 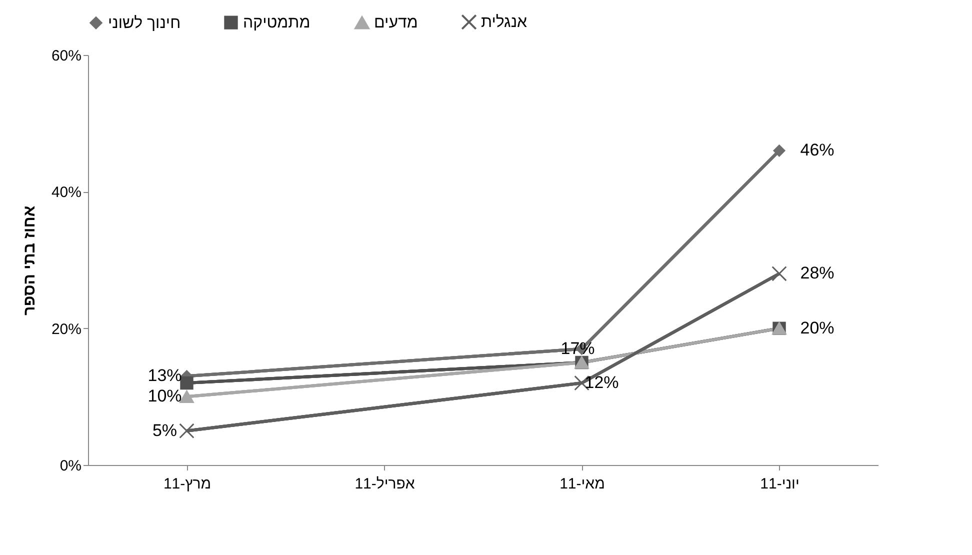 What do you see at coordinates (144, 23) in the screenshot?
I see `legend-label: חינוך לשוני` at bounding box center [144, 23].